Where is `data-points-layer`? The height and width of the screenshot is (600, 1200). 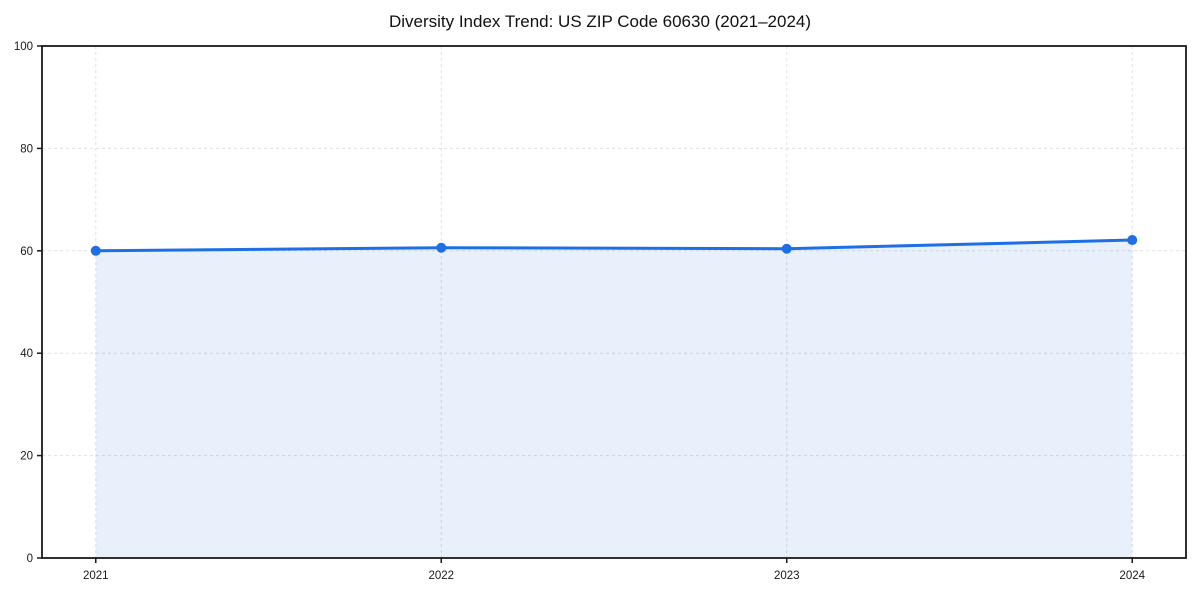
data-points-layer is located at coordinates (614, 245).